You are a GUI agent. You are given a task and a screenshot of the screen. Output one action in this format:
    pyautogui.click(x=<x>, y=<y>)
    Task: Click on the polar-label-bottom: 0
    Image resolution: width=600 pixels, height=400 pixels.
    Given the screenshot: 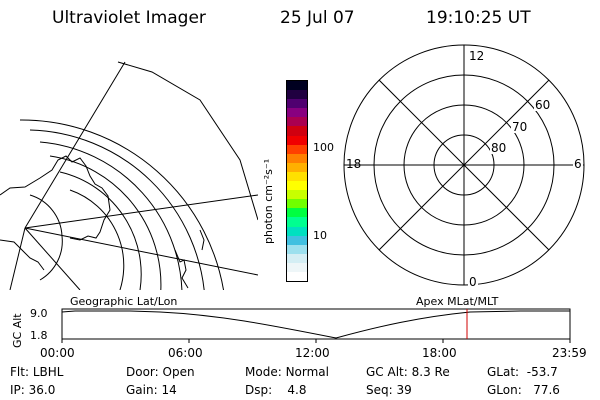 What is the action you would take?
    pyautogui.click(x=473, y=282)
    